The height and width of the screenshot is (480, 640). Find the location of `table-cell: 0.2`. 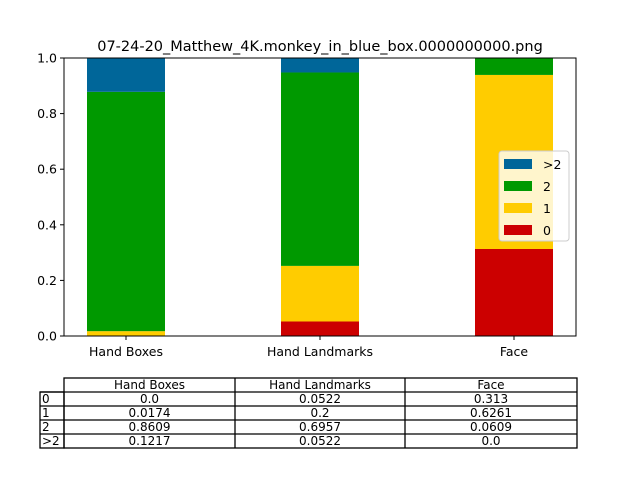

table-cell: 0.2 is located at coordinates (319, 413).